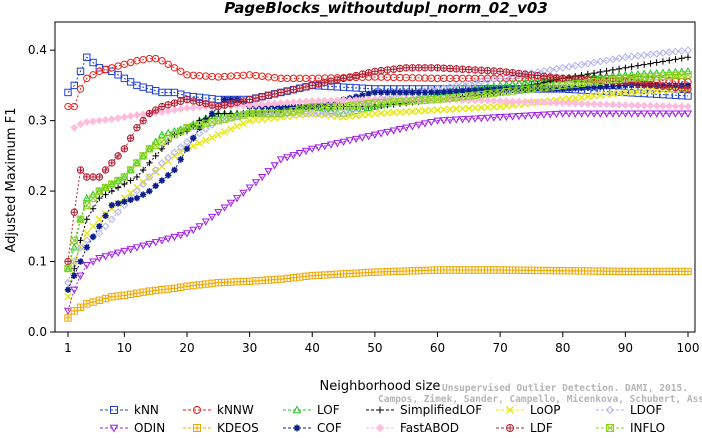  I want to click on x-tick-label: 80, so click(562, 348).